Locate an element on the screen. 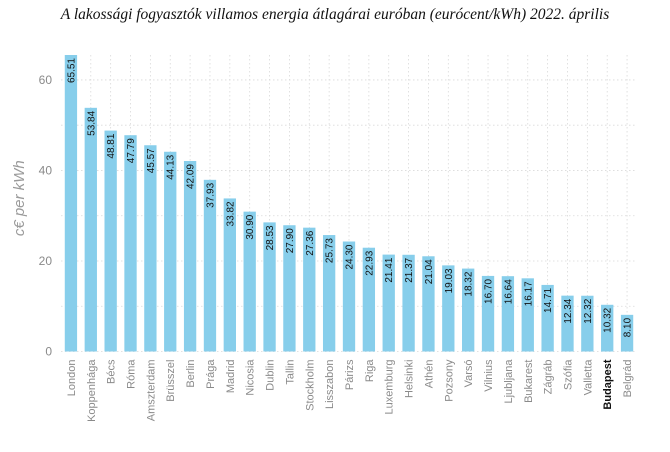 This screenshot has height=452, width=670. x-tick-label: Ljubljana is located at coordinates (509, 381).